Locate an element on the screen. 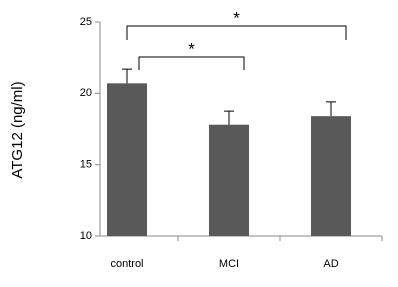  x-tick-label: control is located at coordinates (126, 264).